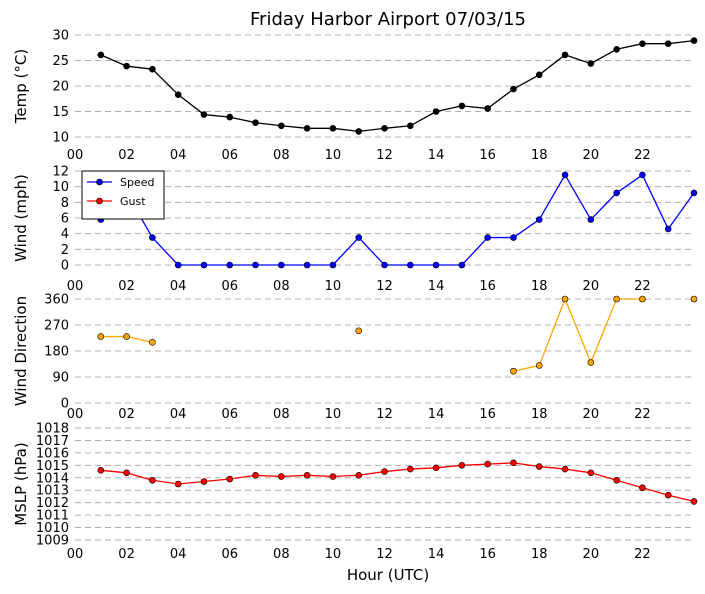 The image size is (705, 594). I want to click on y-tick-label: 20, so click(60, 87).